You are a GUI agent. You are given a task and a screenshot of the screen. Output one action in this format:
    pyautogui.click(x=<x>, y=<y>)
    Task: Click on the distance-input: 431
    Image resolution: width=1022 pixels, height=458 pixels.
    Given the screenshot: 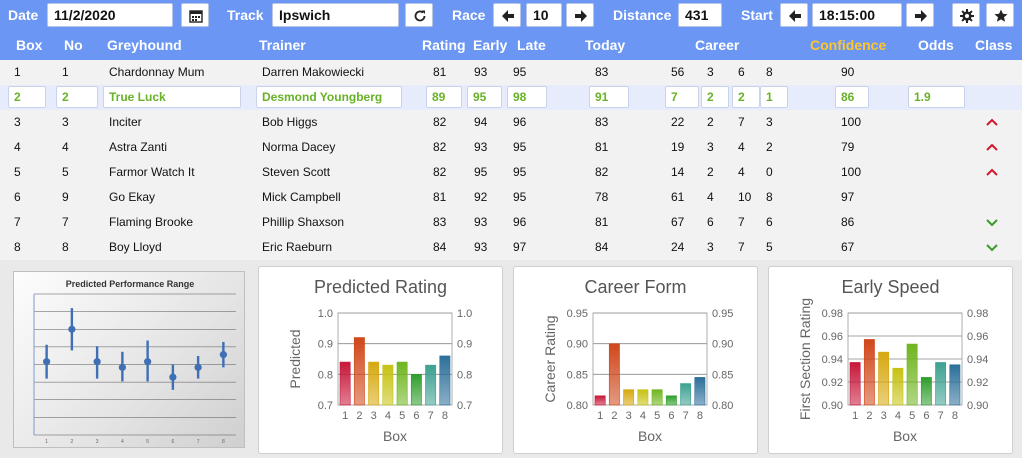 What is the action you would take?
    pyautogui.click(x=700, y=15)
    